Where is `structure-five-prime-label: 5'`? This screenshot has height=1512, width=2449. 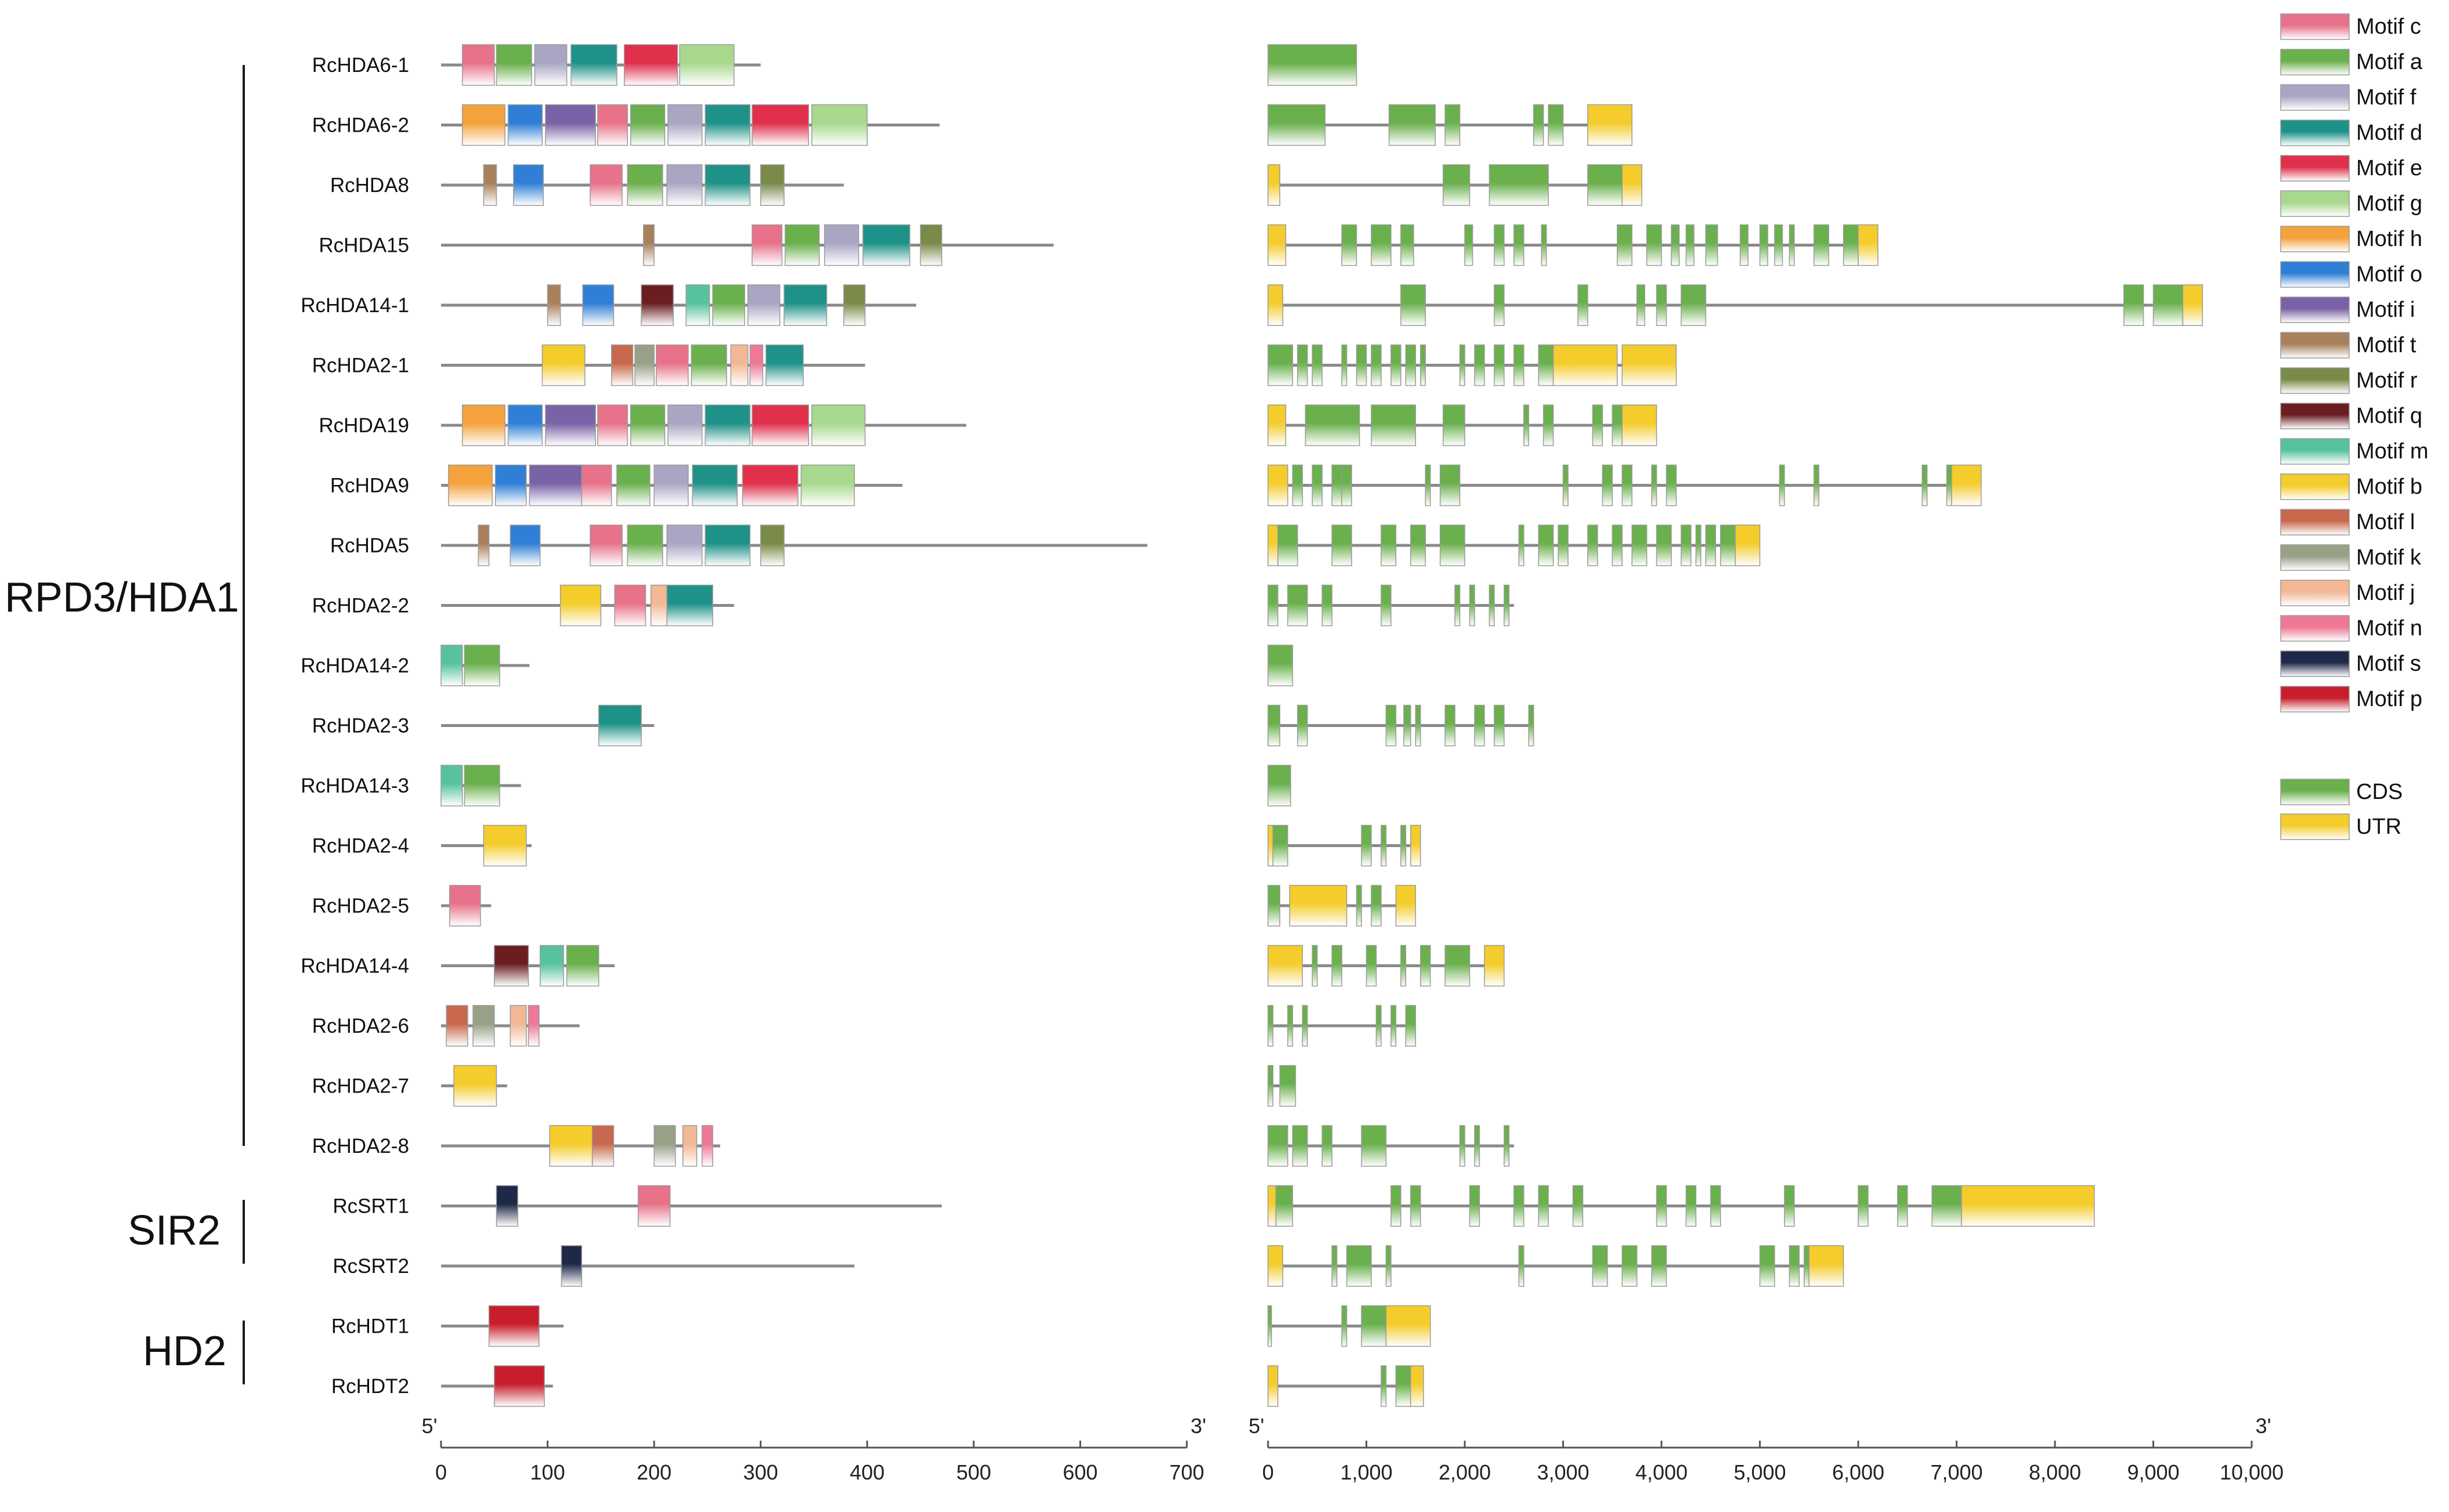 structure-five-prime-label: 5' is located at coordinates (1257, 1426).